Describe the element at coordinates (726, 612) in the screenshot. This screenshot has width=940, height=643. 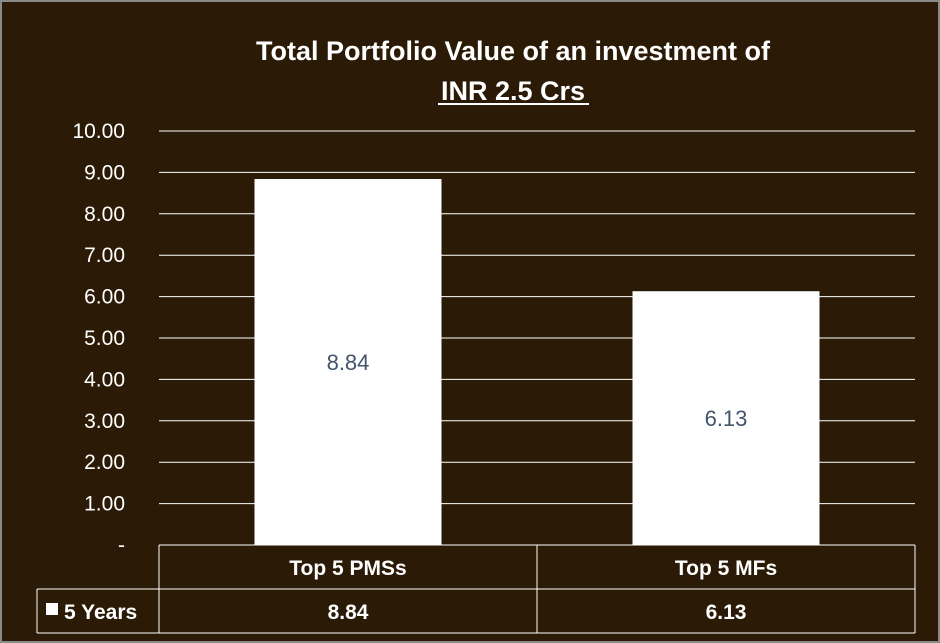
I see `table-value: 6.13` at that location.